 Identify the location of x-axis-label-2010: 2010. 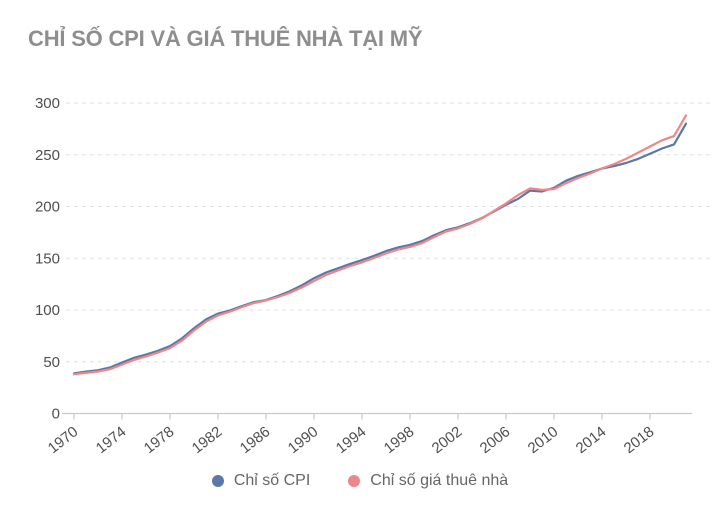
(543, 440).